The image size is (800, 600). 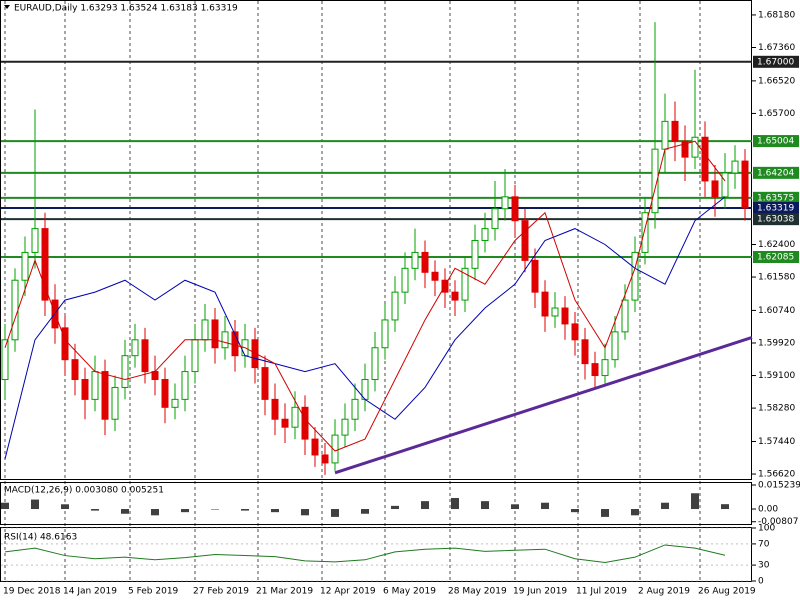 I want to click on rsi-header: RSI(14) 48.6163, so click(x=40, y=538).